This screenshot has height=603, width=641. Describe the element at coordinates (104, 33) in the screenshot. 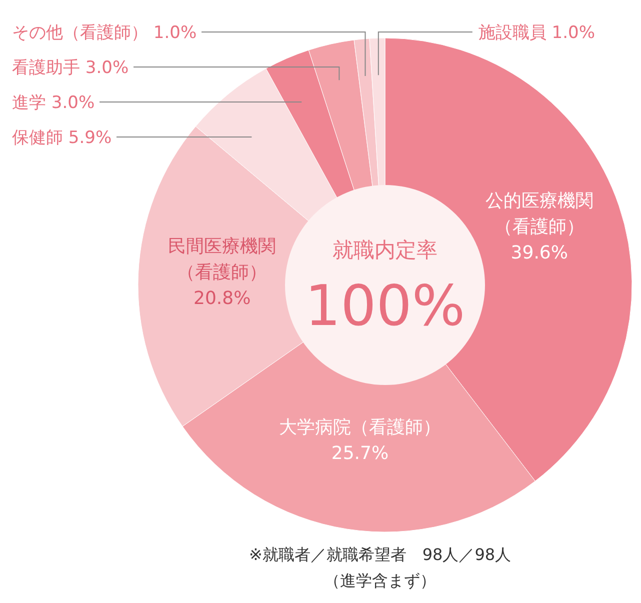

I see `slice-label: その他（看護師） 1.0%` at that location.